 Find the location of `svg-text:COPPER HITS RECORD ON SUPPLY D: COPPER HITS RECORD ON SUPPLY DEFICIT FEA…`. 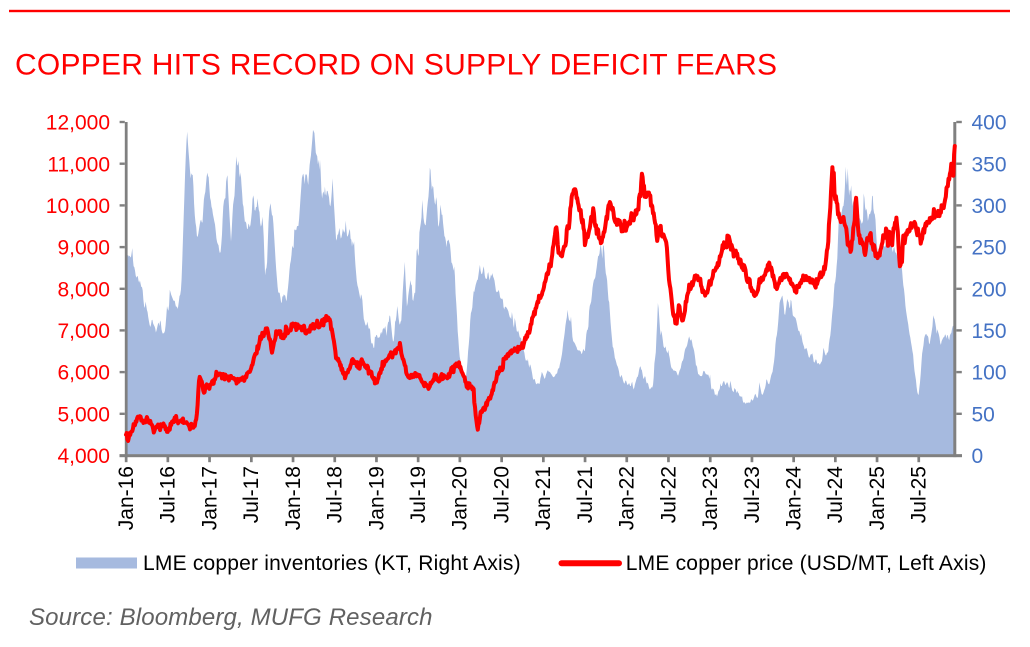

svg-text:COPPER HITS RECORD ON SUPPLY D: COPPER HITS RECORD ON SUPPLY DEFICIT FEA… is located at coordinates (396, 65).